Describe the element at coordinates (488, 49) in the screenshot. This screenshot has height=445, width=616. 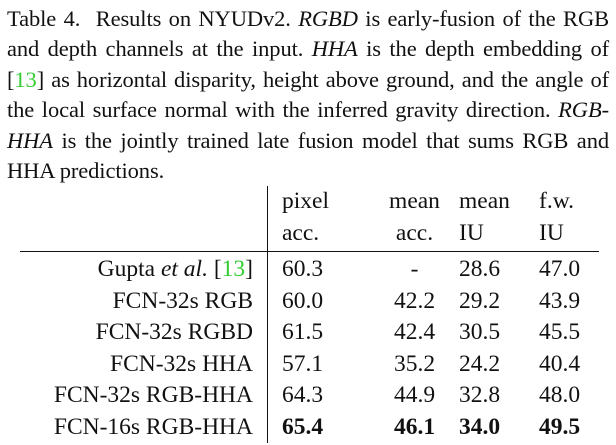
I see `caption-text-3: is the depth embedding of` at that location.